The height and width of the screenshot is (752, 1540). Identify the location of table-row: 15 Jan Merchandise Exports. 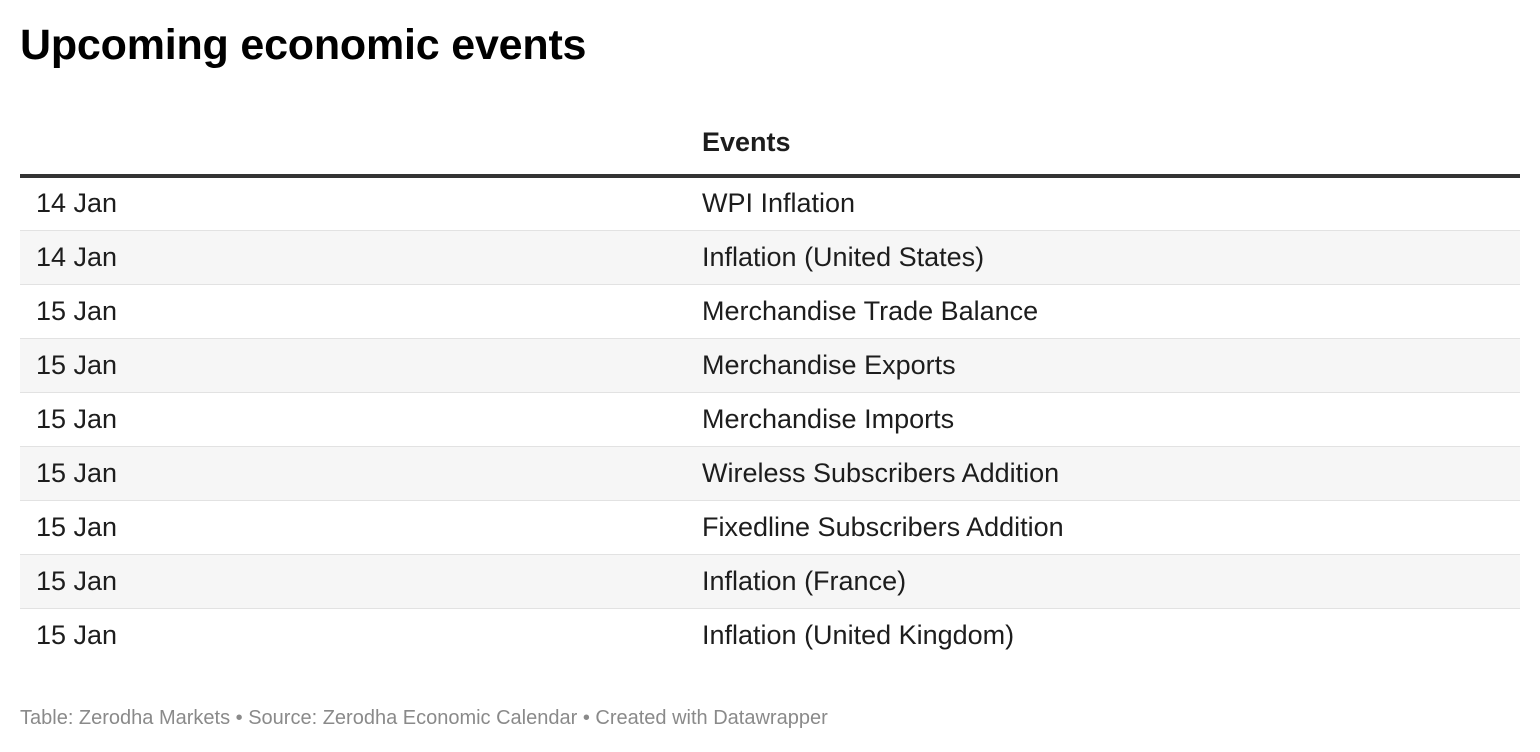
(770, 365).